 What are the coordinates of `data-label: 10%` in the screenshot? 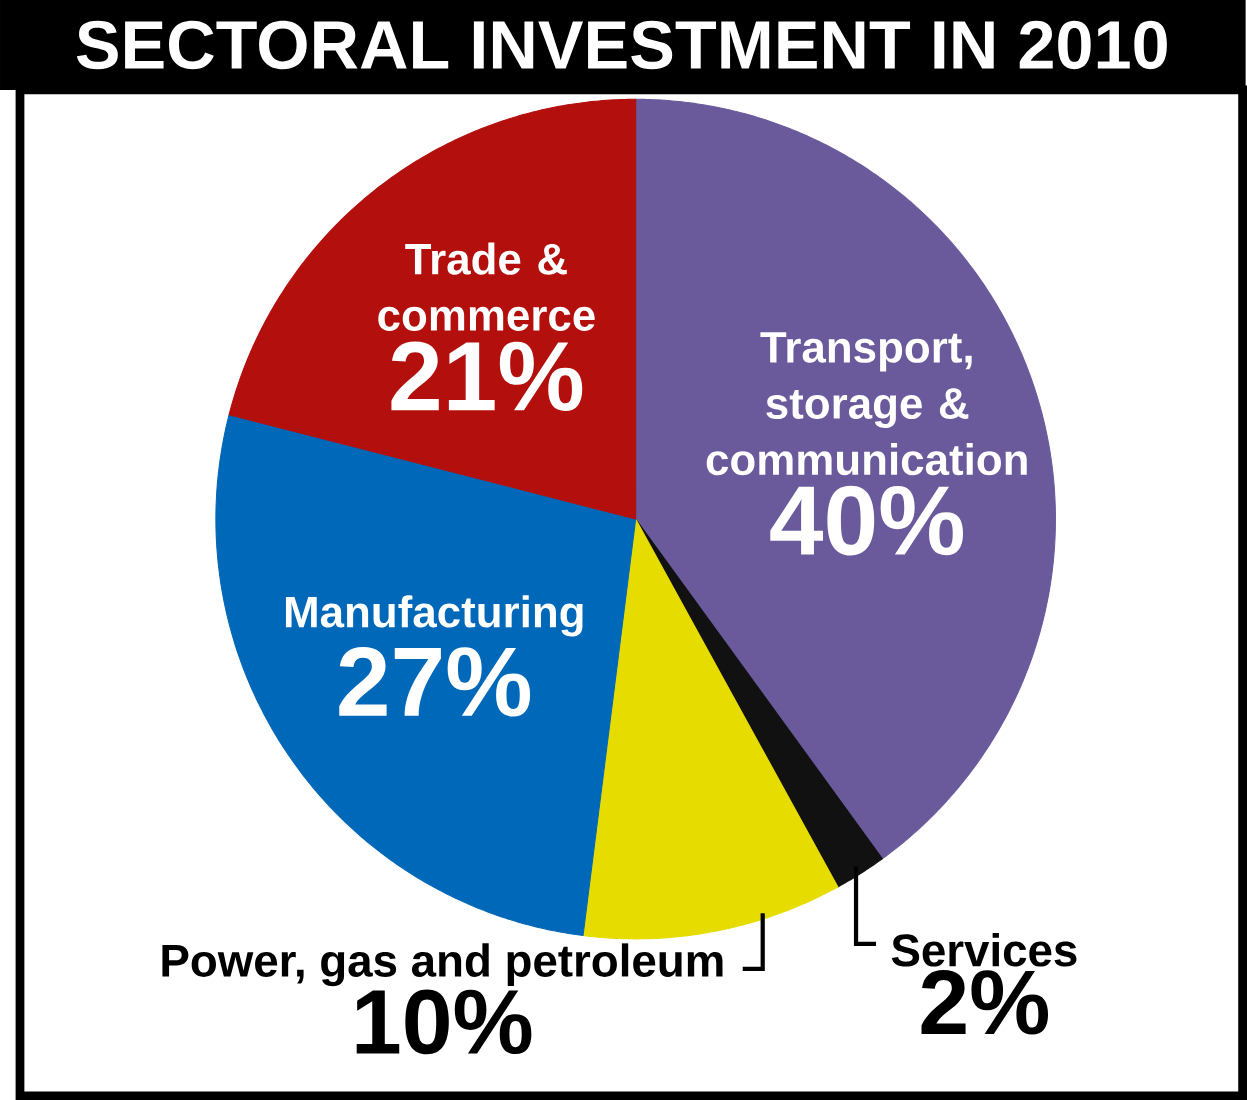 It's located at (444, 1022).